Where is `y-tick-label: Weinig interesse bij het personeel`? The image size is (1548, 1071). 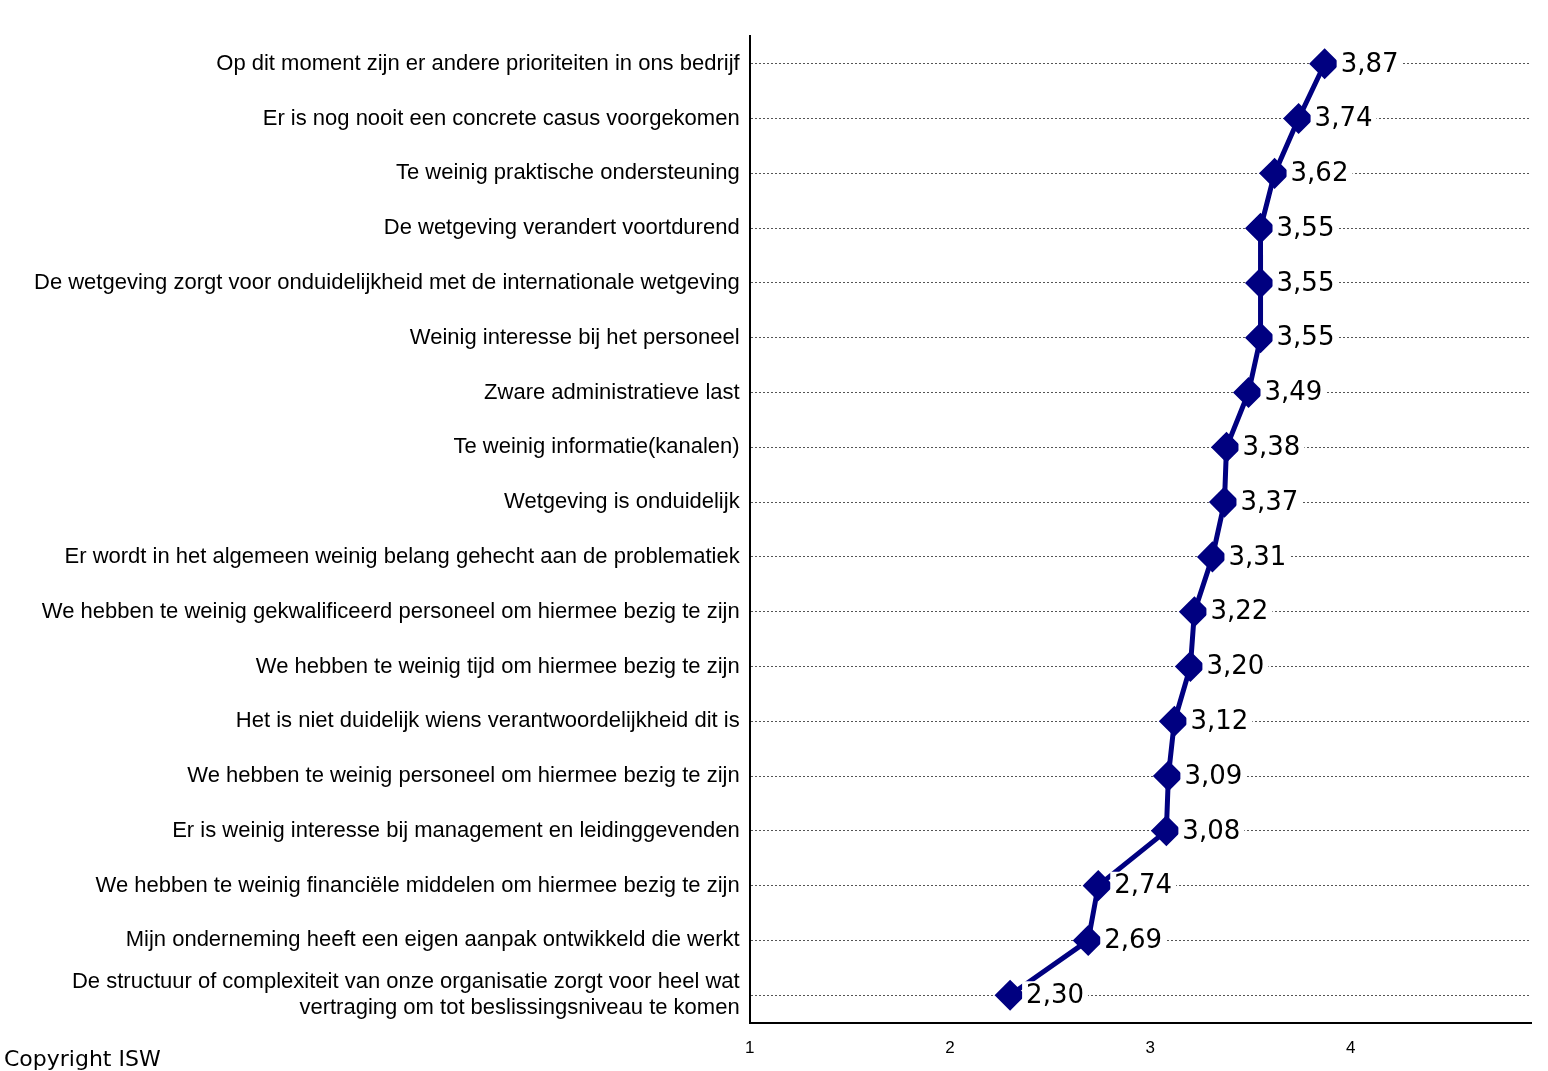
y-tick-label: Weinig interesse bij het personeel is located at coordinates (574, 336).